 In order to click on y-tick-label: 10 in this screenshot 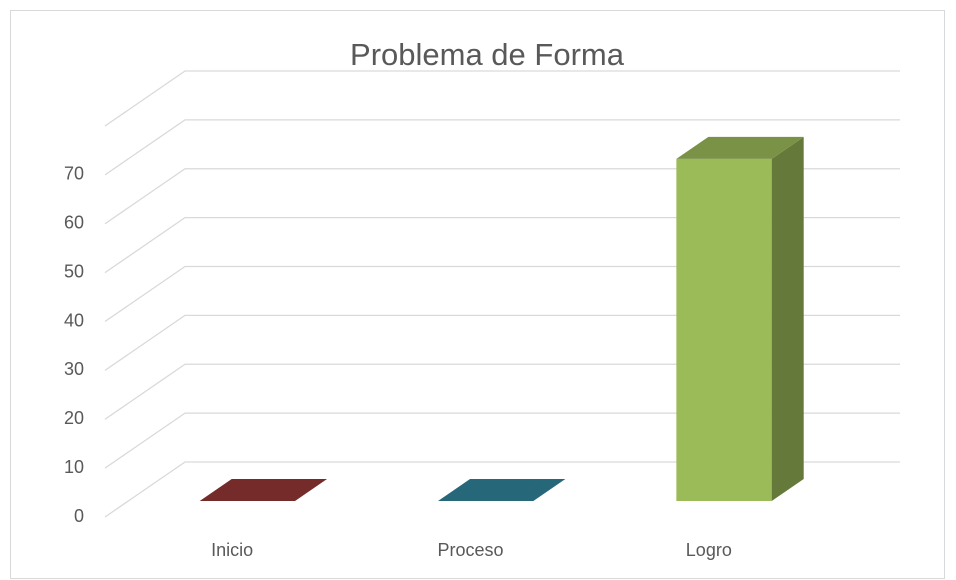, I will do `click(74, 467)`.